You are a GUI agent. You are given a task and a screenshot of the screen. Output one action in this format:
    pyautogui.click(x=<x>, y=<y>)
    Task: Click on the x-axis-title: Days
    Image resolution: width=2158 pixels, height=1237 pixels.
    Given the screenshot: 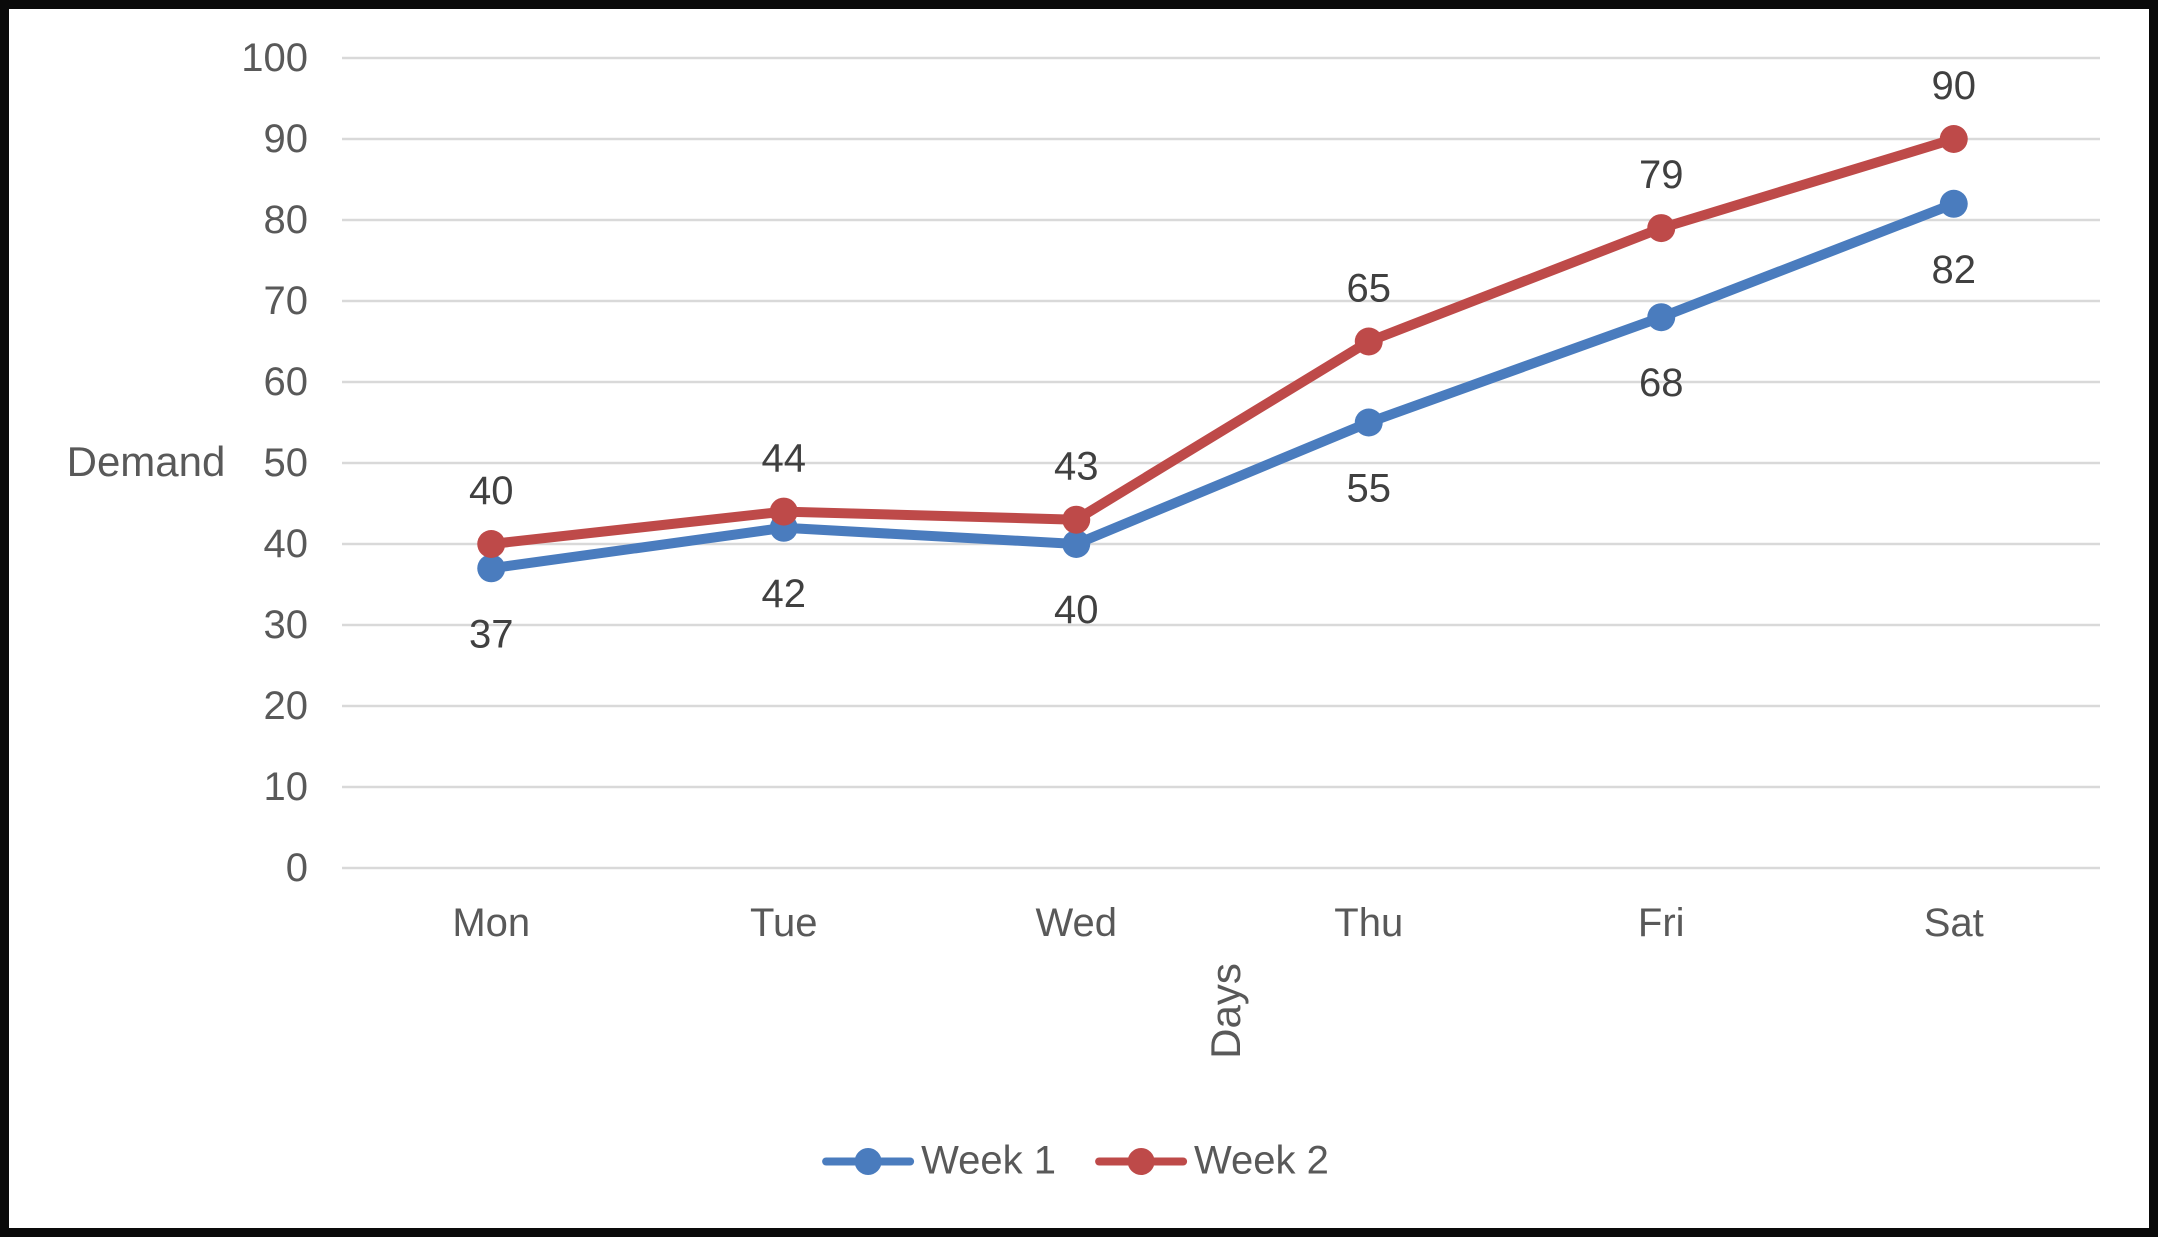 What is the action you would take?
    pyautogui.click(x=1225, y=1011)
    